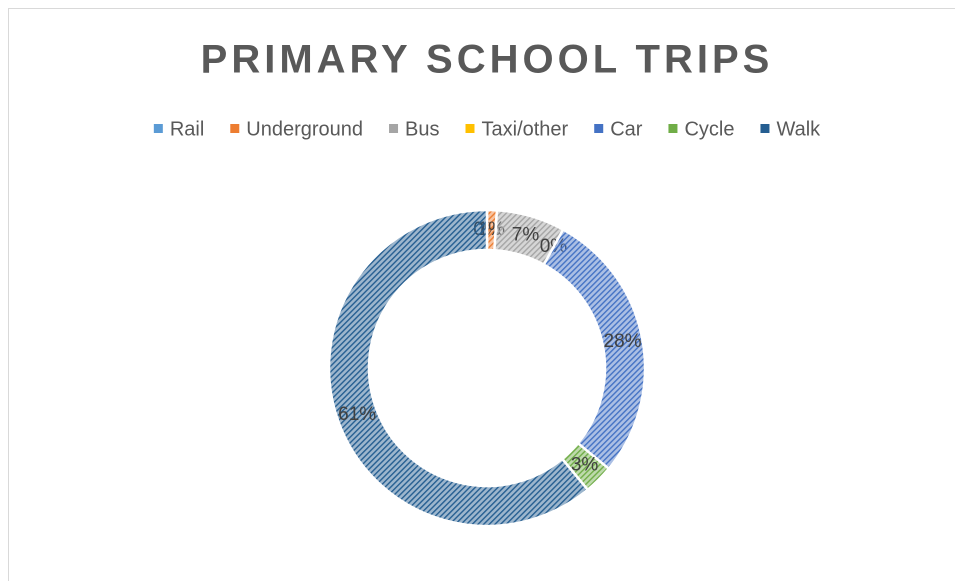 The image size is (955, 581). What do you see at coordinates (487, 60) in the screenshot?
I see `chart-title: PRIMARY SCHOOL TRIPS` at bounding box center [487, 60].